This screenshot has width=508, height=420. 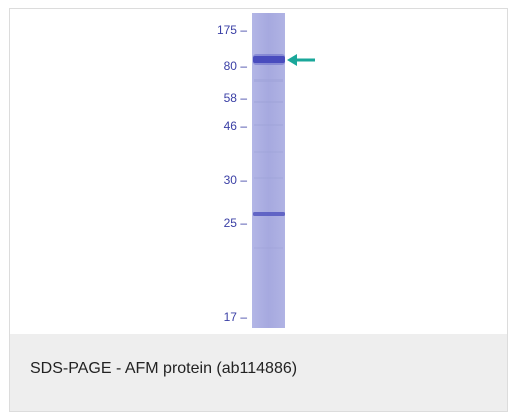 What do you see at coordinates (232, 30) in the screenshot?
I see `marker-label: 175 –` at bounding box center [232, 30].